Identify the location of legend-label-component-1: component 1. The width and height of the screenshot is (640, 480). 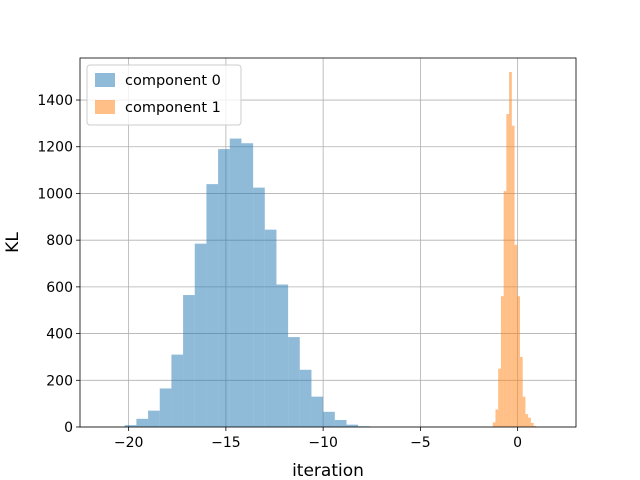
(173, 108).